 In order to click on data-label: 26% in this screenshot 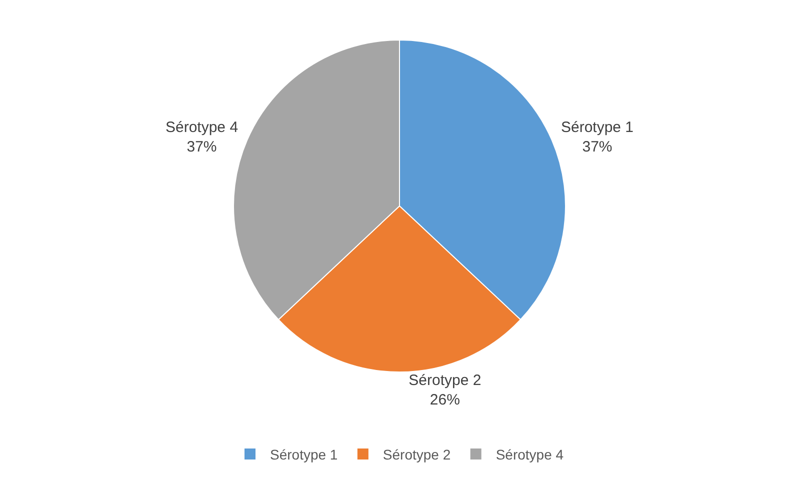, I will do `click(445, 400)`.